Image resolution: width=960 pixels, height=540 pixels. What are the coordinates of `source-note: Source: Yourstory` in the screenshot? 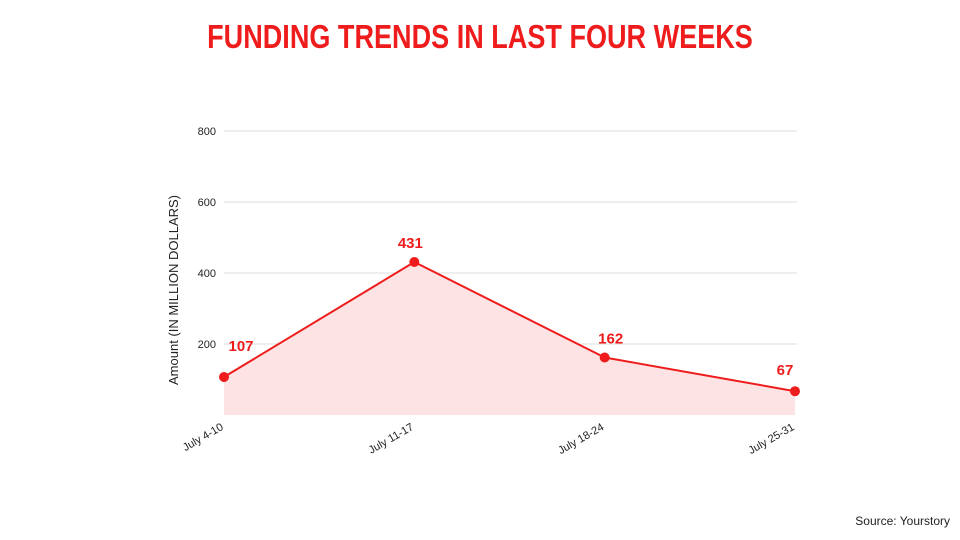 It's located at (902, 521).